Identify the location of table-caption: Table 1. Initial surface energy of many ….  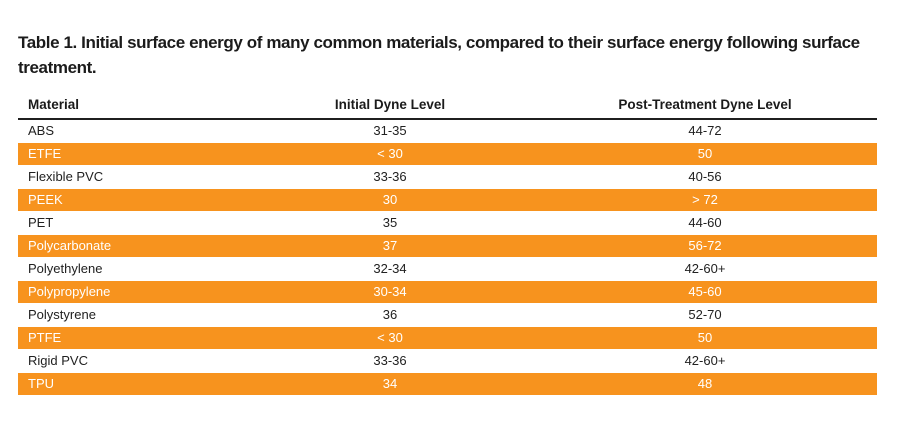
(439, 55).